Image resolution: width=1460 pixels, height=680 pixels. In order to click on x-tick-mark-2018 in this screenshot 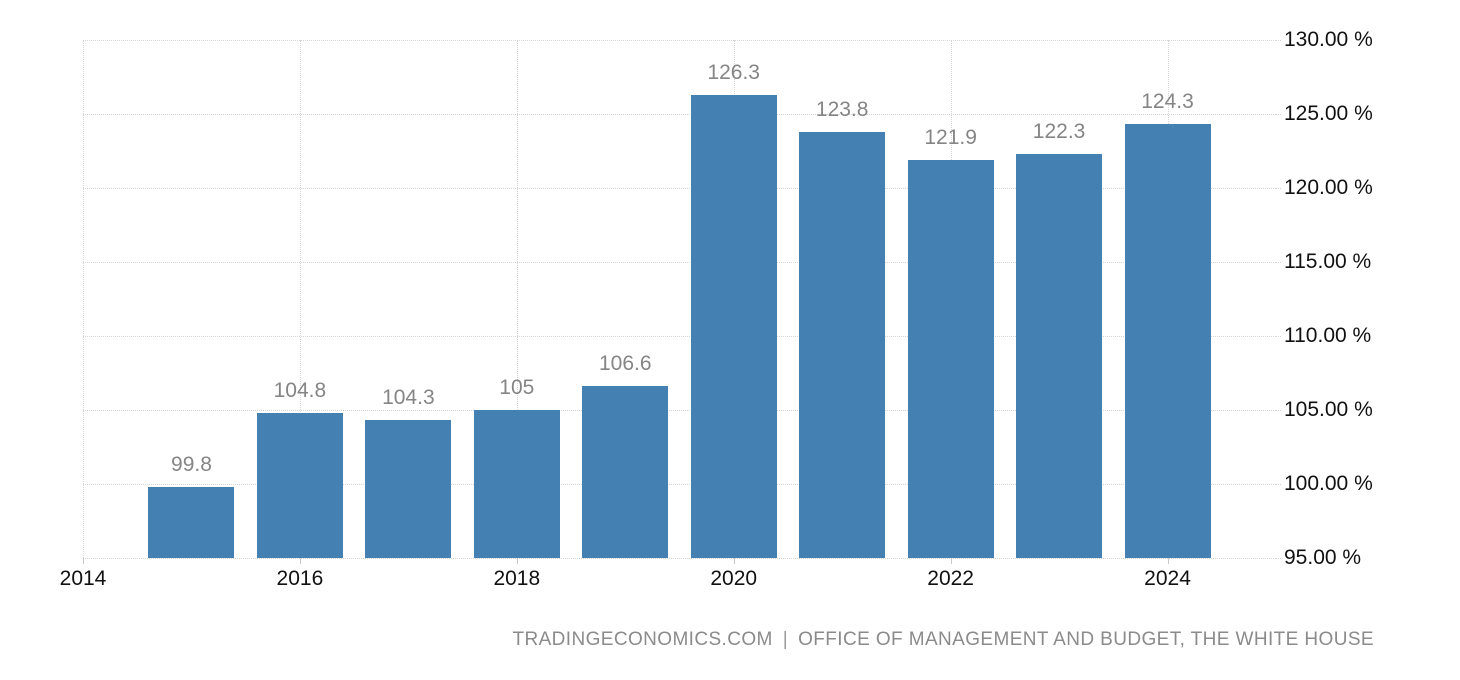, I will do `click(517, 561)`.